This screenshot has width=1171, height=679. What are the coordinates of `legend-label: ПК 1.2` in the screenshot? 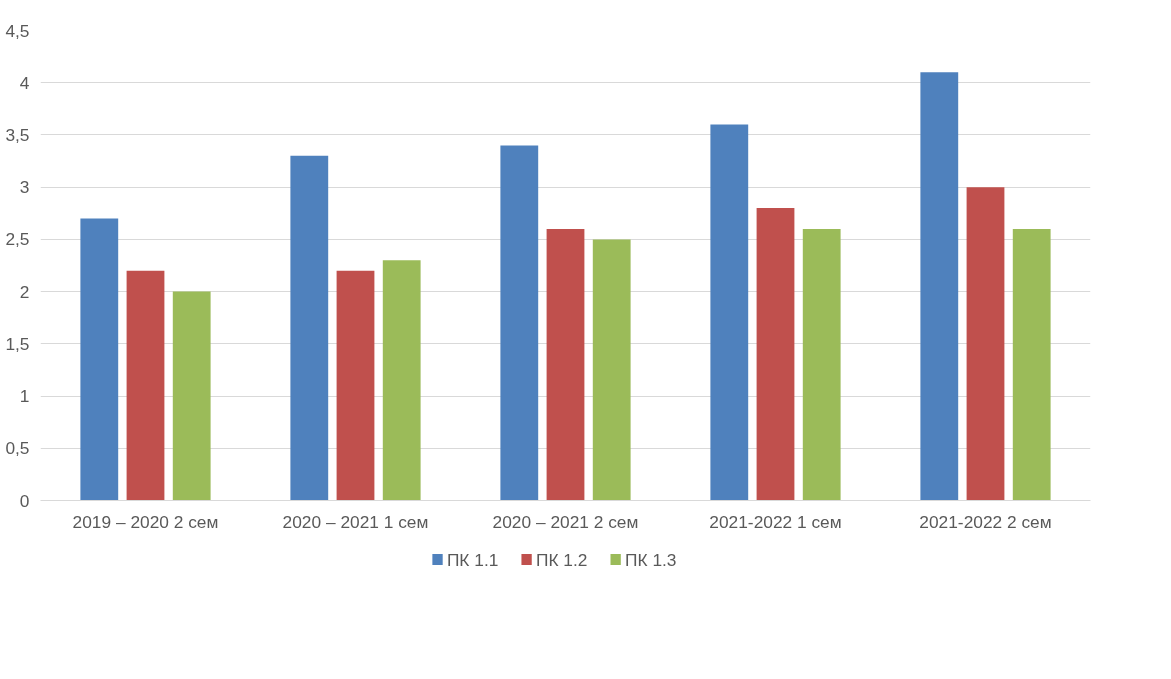 It's located at (561, 559).